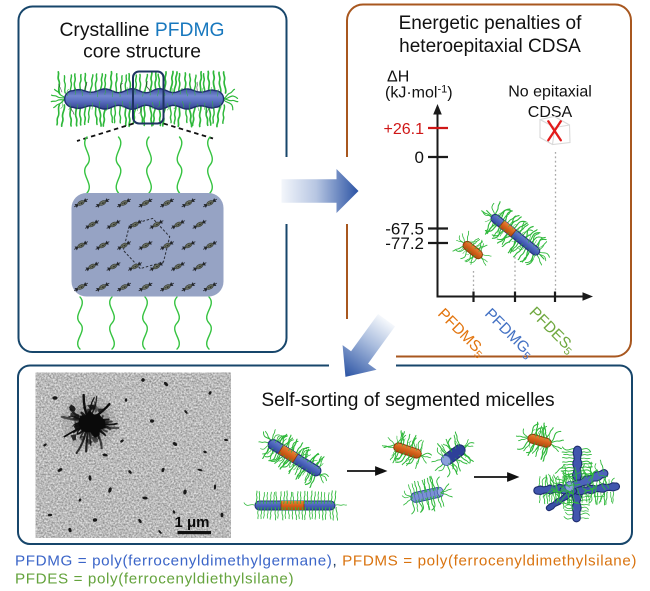 The image size is (650, 591). I want to click on svg-text: core structure, so click(142, 52).